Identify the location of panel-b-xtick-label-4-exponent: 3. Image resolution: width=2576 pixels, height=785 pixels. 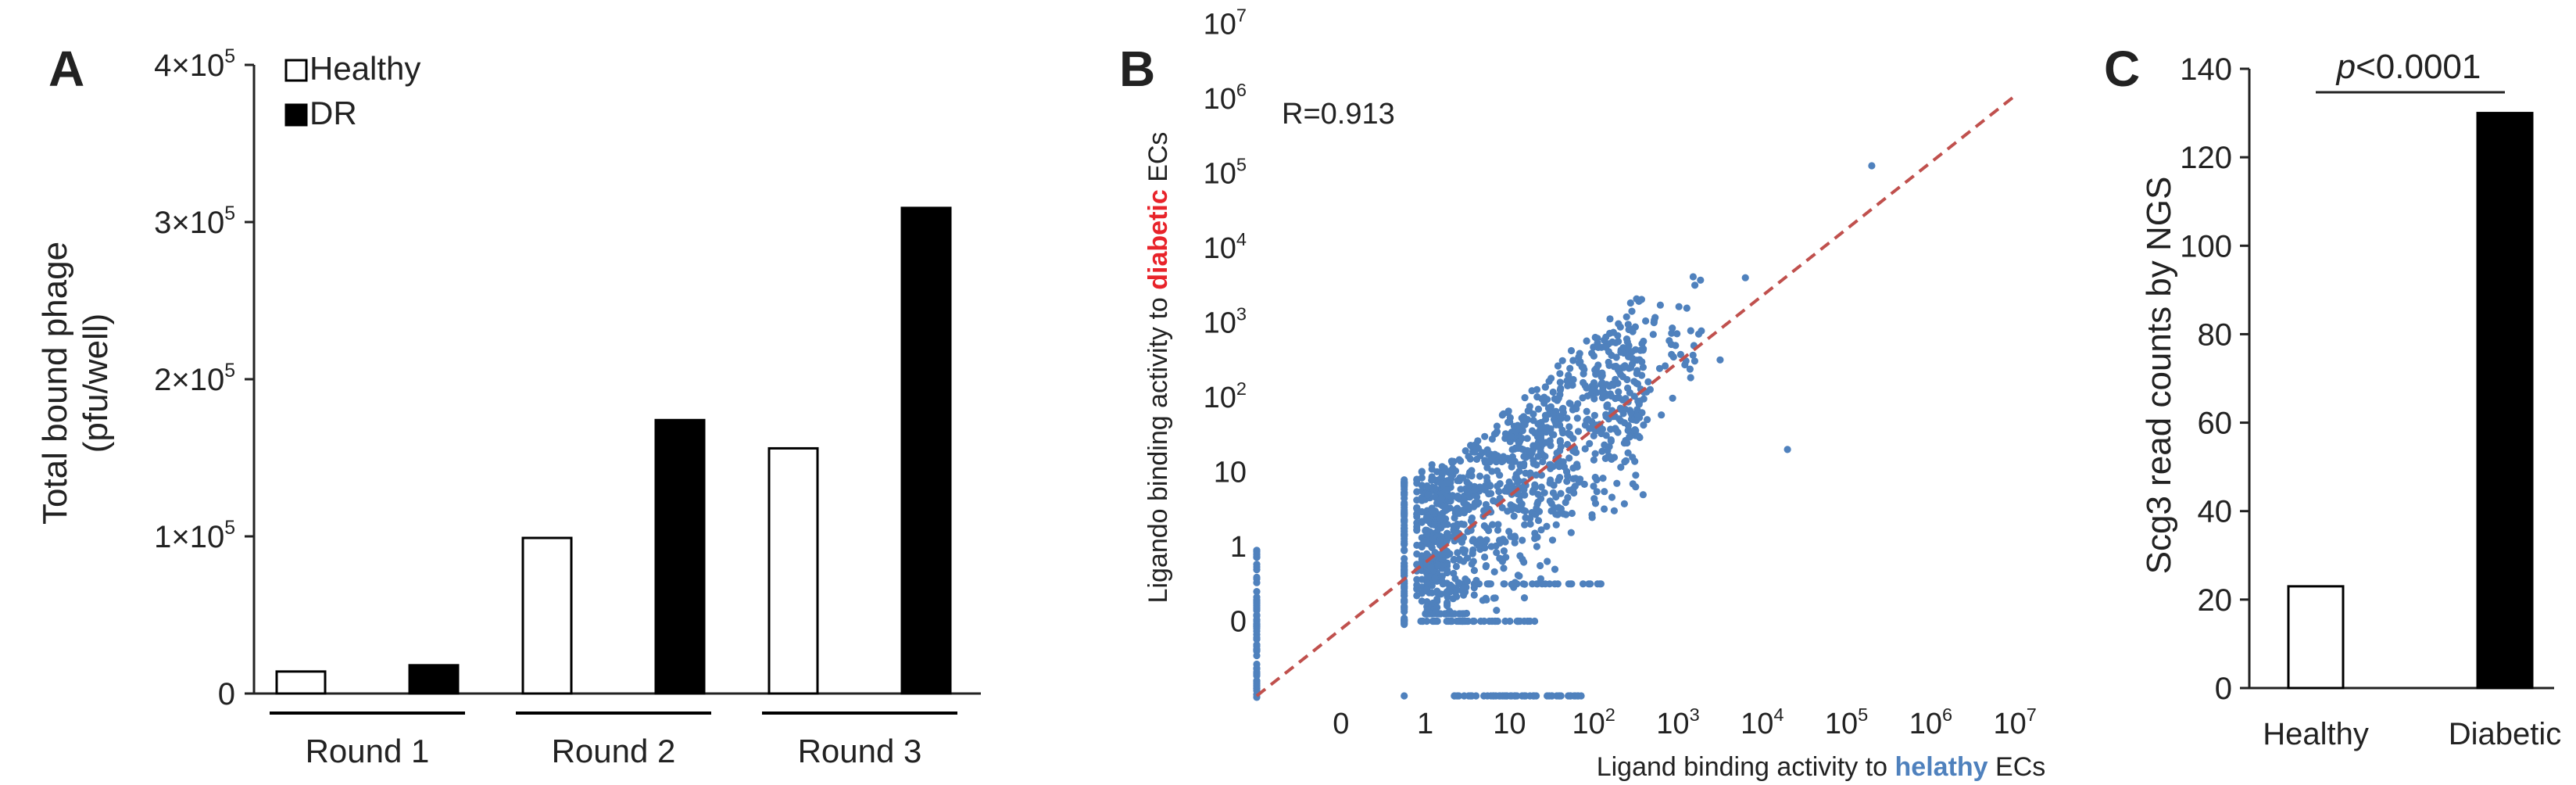
(1695, 714).